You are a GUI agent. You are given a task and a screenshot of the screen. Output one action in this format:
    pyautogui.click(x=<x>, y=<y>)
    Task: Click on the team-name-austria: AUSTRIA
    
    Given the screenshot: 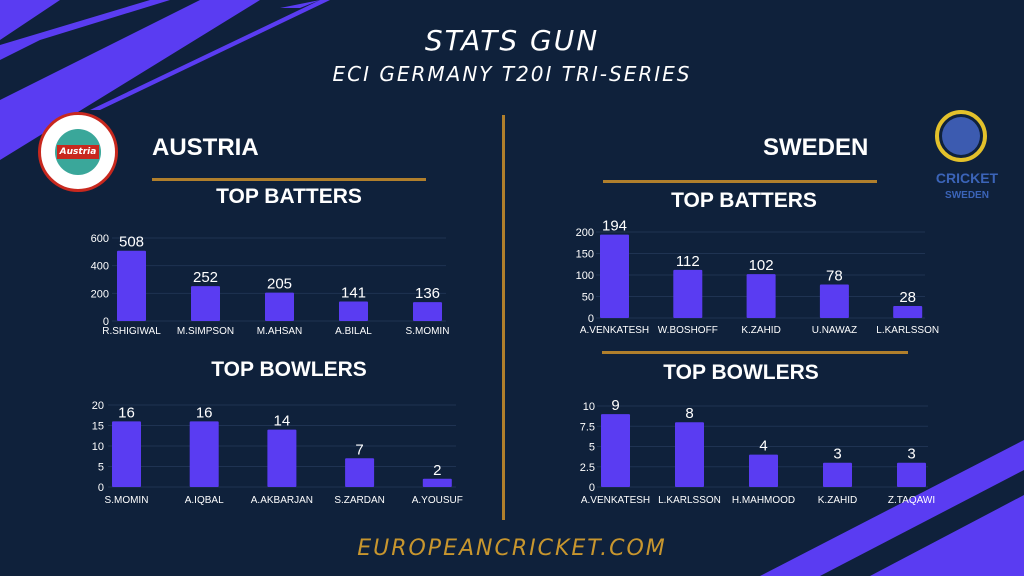 What is the action you would take?
    pyautogui.click(x=205, y=147)
    